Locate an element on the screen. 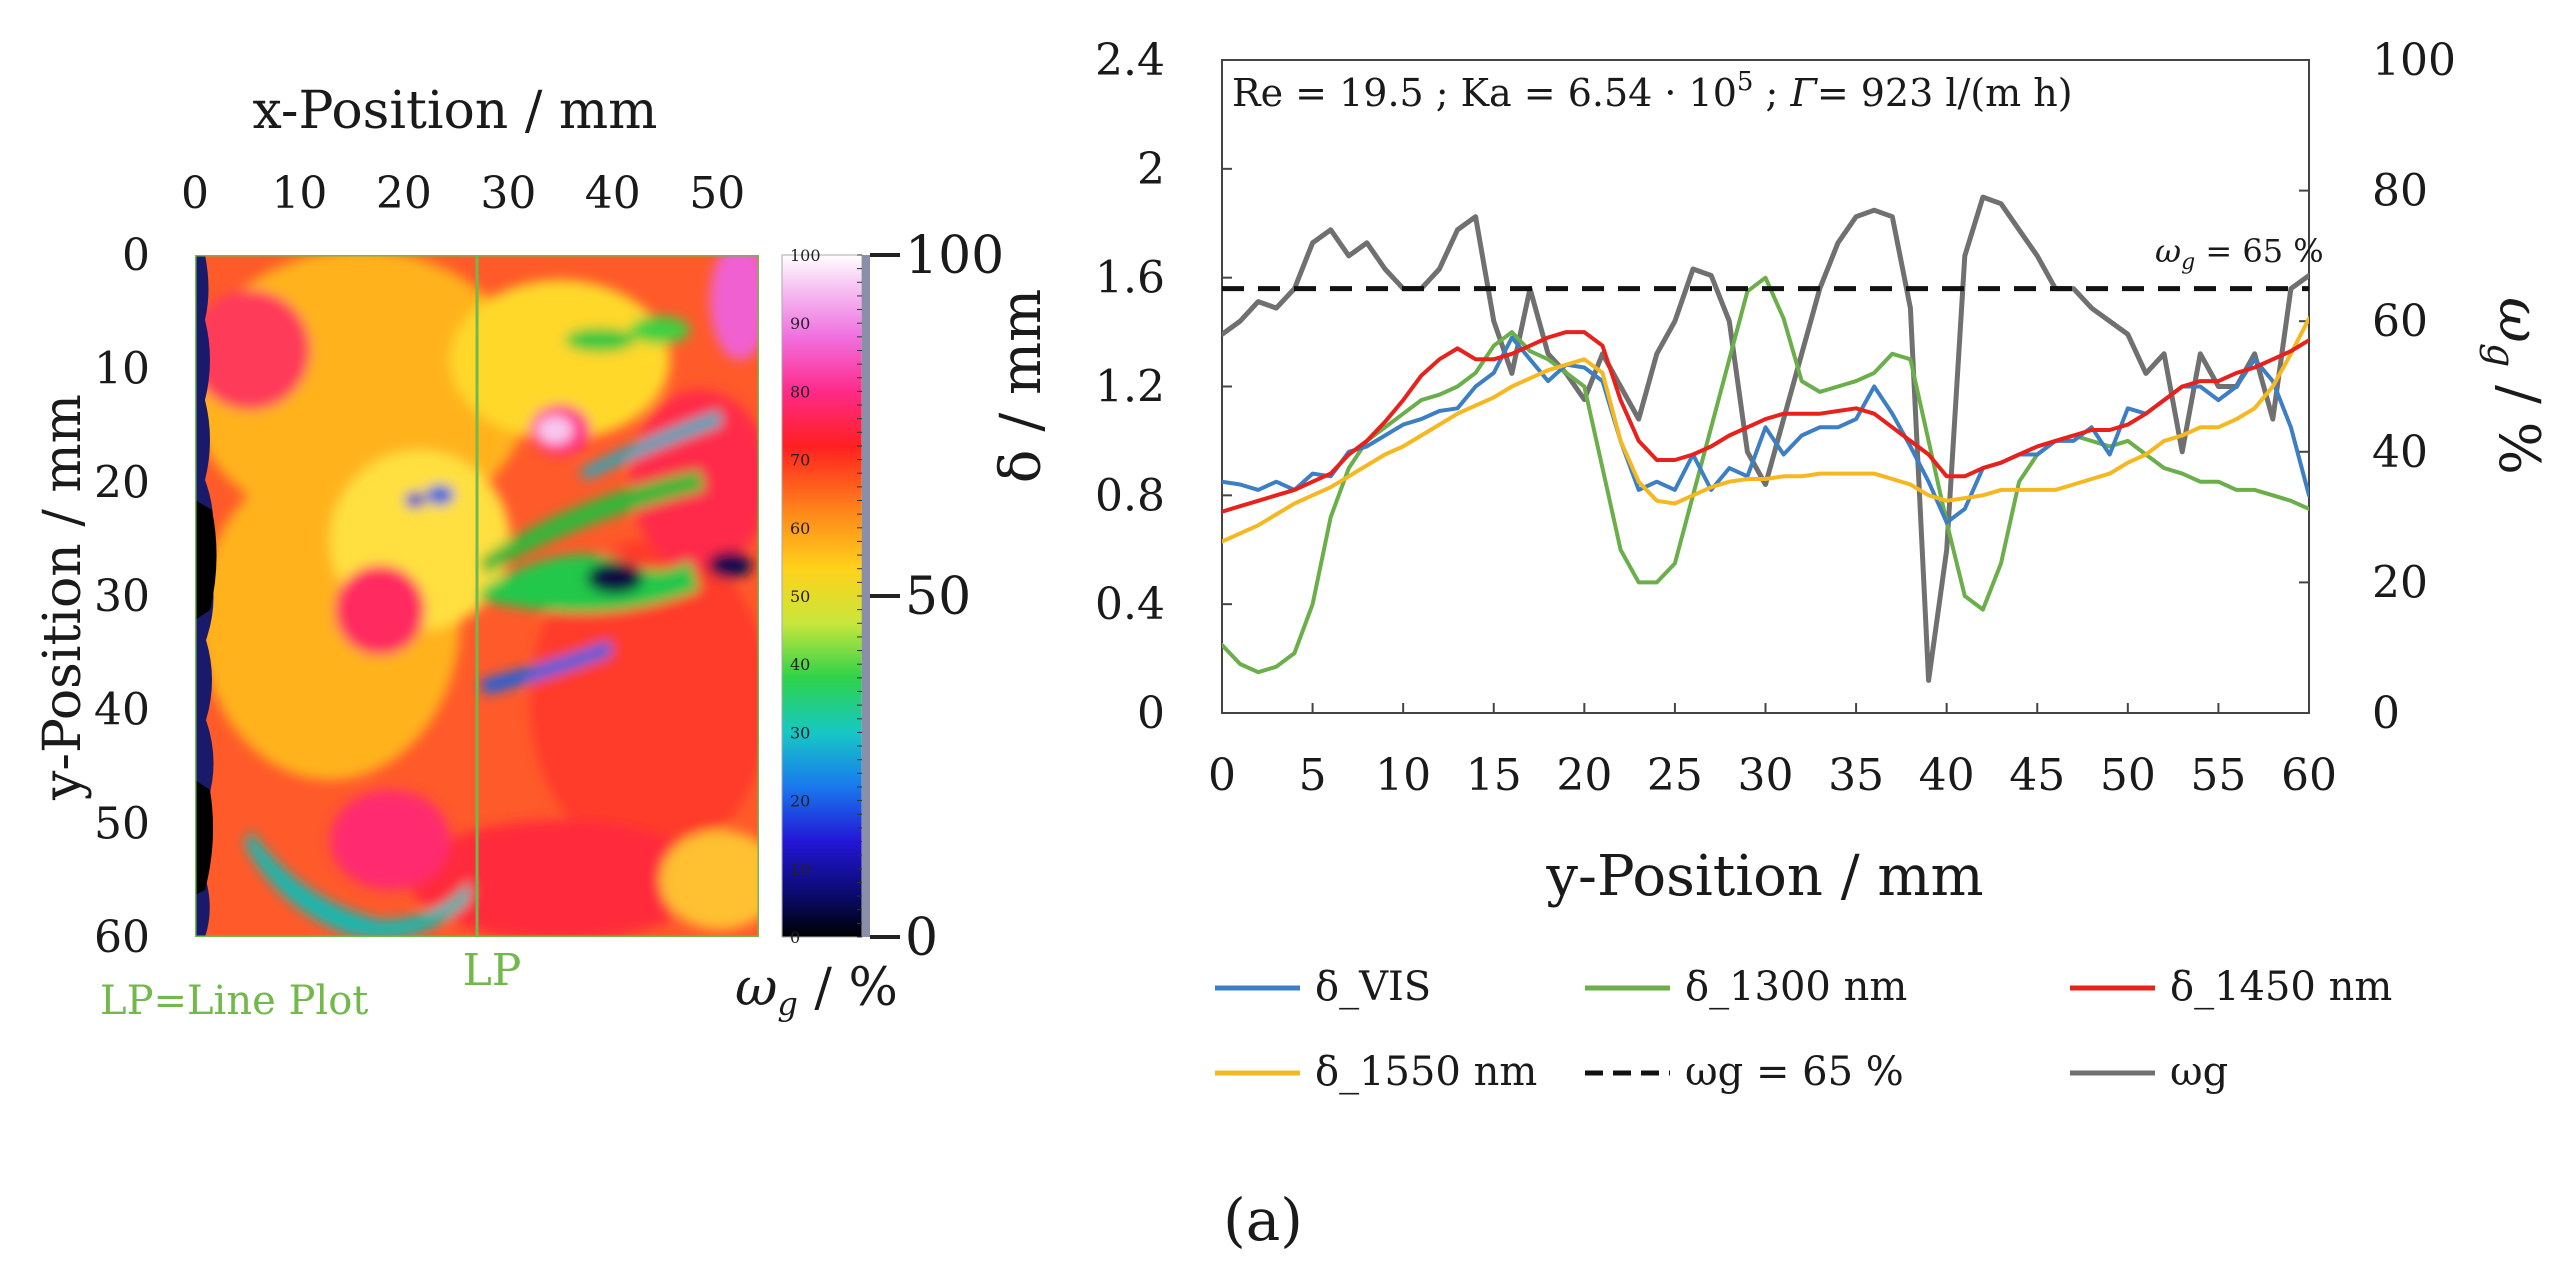 The image size is (2555, 1276). chart-x-tick: 20 is located at coordinates (1584, 775).